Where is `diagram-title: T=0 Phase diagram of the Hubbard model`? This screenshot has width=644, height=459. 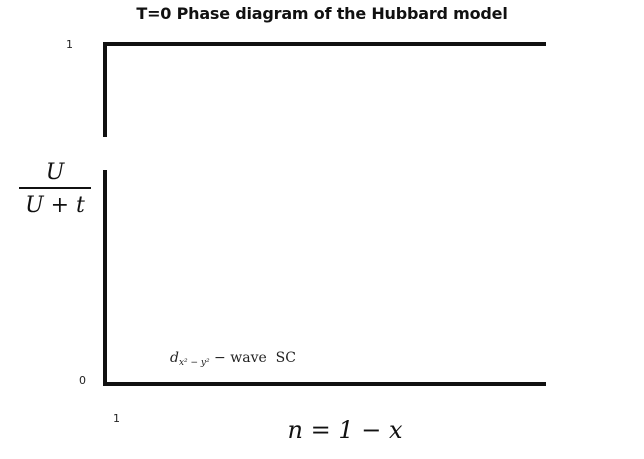
diagram-title: T=0 Phase diagram of the Hubbard model is located at coordinates (322, 13).